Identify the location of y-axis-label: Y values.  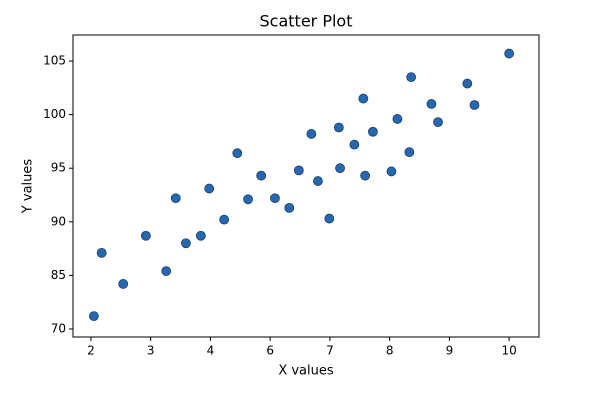
(28, 187).